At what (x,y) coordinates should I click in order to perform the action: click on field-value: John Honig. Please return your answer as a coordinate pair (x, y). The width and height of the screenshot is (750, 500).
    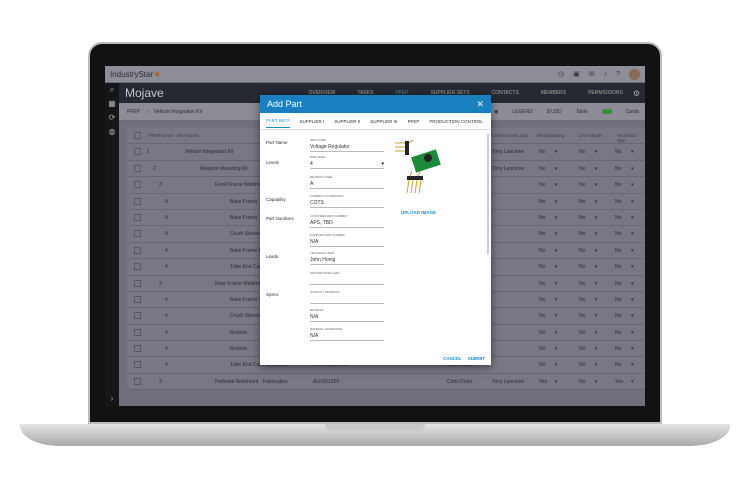
    Looking at the image, I should click on (323, 260).